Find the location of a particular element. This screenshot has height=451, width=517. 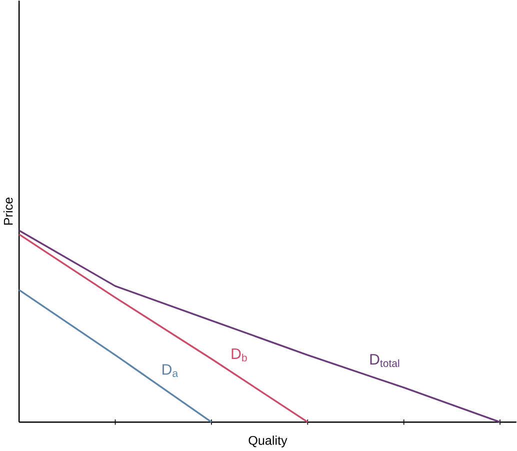

series-label: D$_{a}$ is located at coordinates (170, 371).